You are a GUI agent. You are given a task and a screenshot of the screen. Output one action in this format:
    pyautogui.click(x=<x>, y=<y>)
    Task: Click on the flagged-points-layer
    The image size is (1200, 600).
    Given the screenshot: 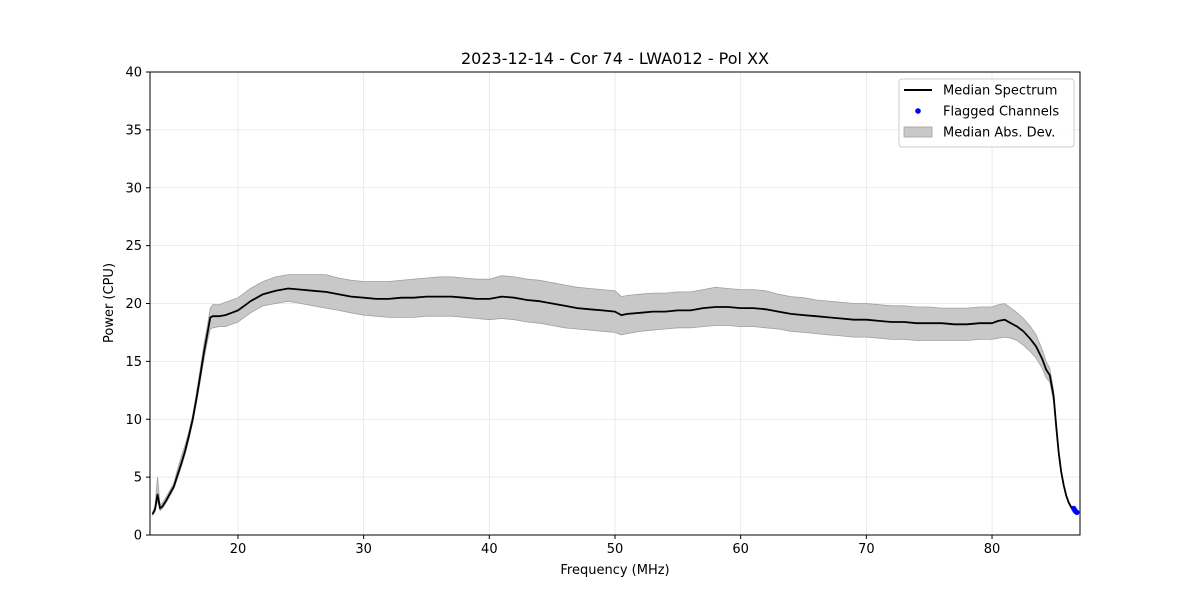 What is the action you would take?
    pyautogui.click(x=1075, y=510)
    